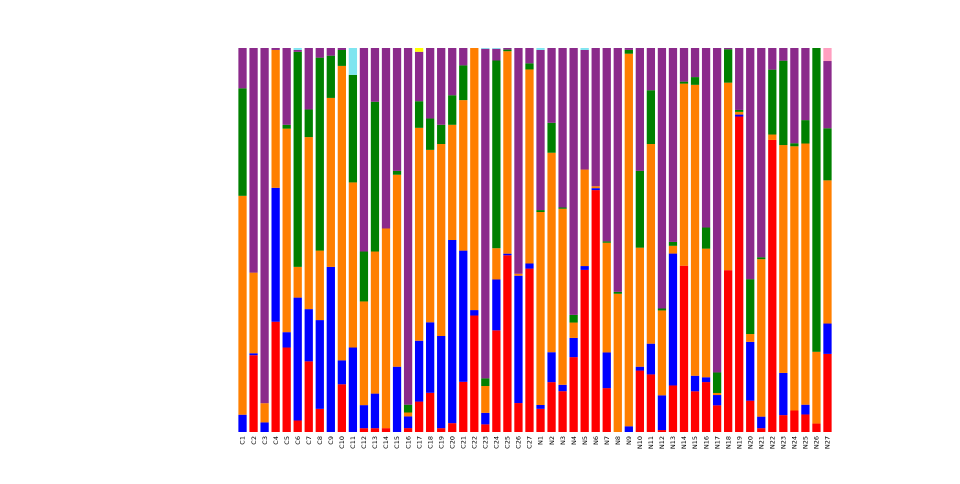 This screenshot has width=960, height=484. I want to click on bar-segment-N3-s0, so click(562, 411).